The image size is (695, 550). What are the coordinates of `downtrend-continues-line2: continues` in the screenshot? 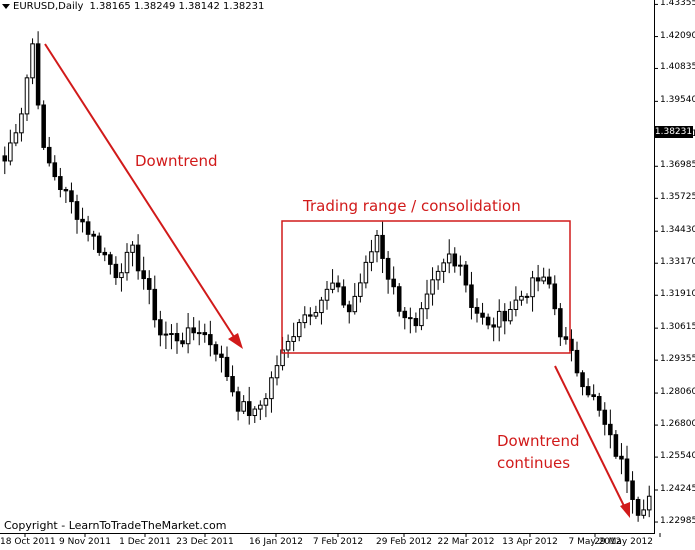 It's located at (534, 463).